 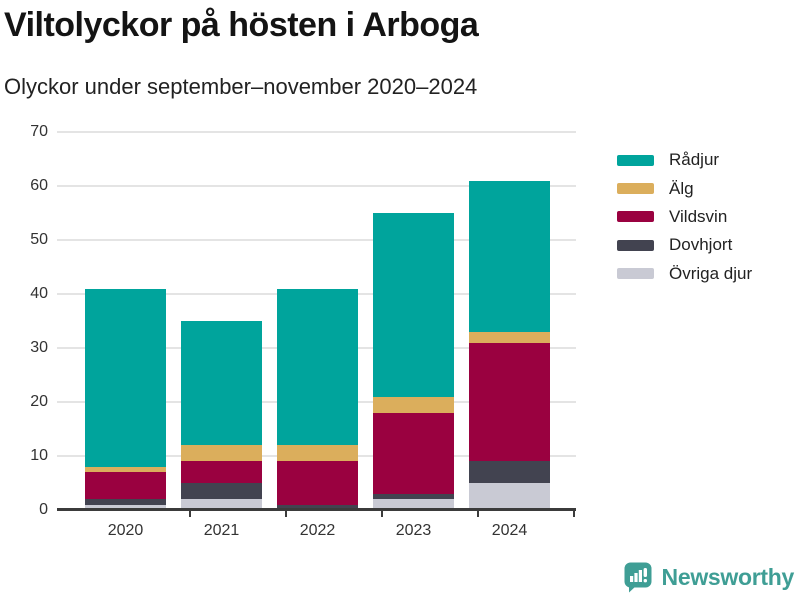 What do you see at coordinates (241, 25) in the screenshot?
I see `chart-title: Viltolyckor på hösten i Arboga` at bounding box center [241, 25].